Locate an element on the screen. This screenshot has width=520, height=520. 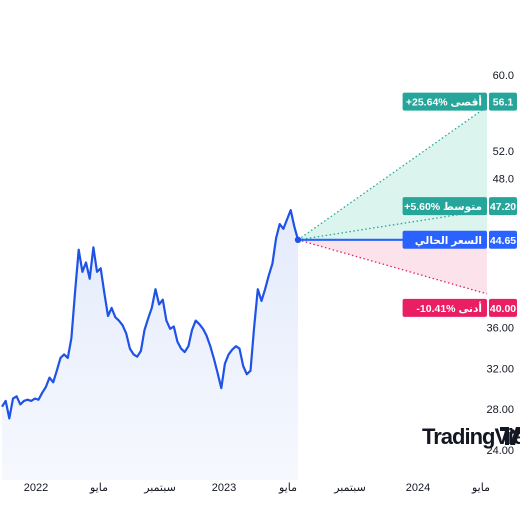
current-forecast-tag: السعر الحالي 44.65 is located at coordinates (459, 239).